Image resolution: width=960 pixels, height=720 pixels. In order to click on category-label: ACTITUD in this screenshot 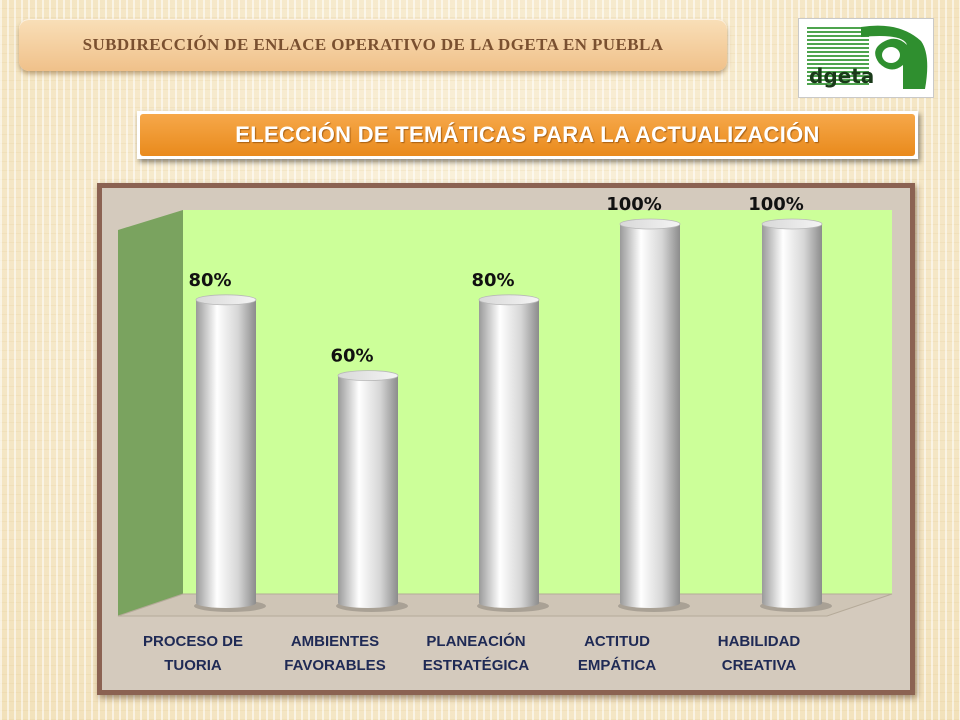, I will do `click(617, 641)`.